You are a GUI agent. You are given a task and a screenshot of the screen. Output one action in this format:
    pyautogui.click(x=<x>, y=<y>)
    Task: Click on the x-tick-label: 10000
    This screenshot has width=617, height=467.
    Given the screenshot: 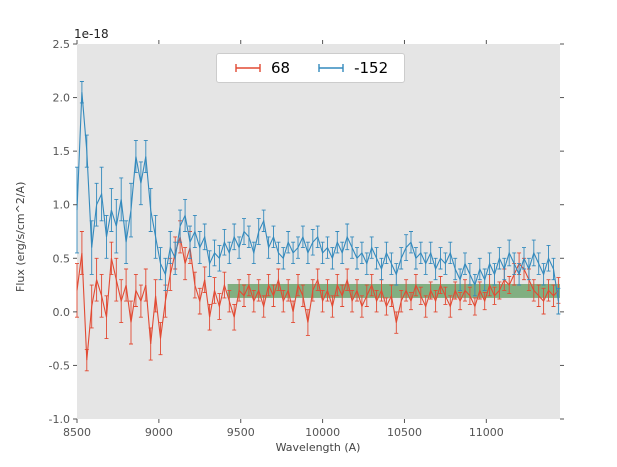 What is the action you would take?
    pyautogui.click(x=322, y=432)
    